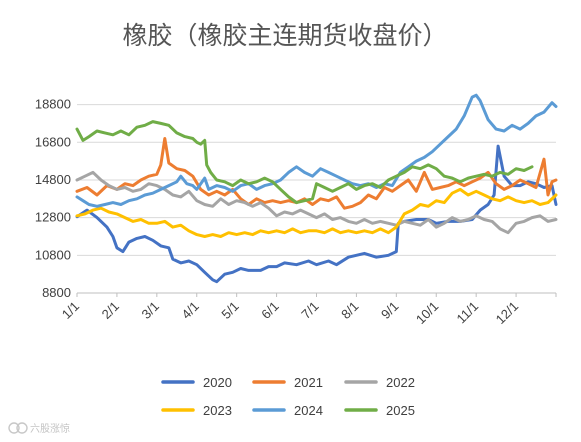 This screenshot has width=581, height=442. Describe the element at coordinates (53, 254) in the screenshot. I see `y-tick-label: 10800` at that location.